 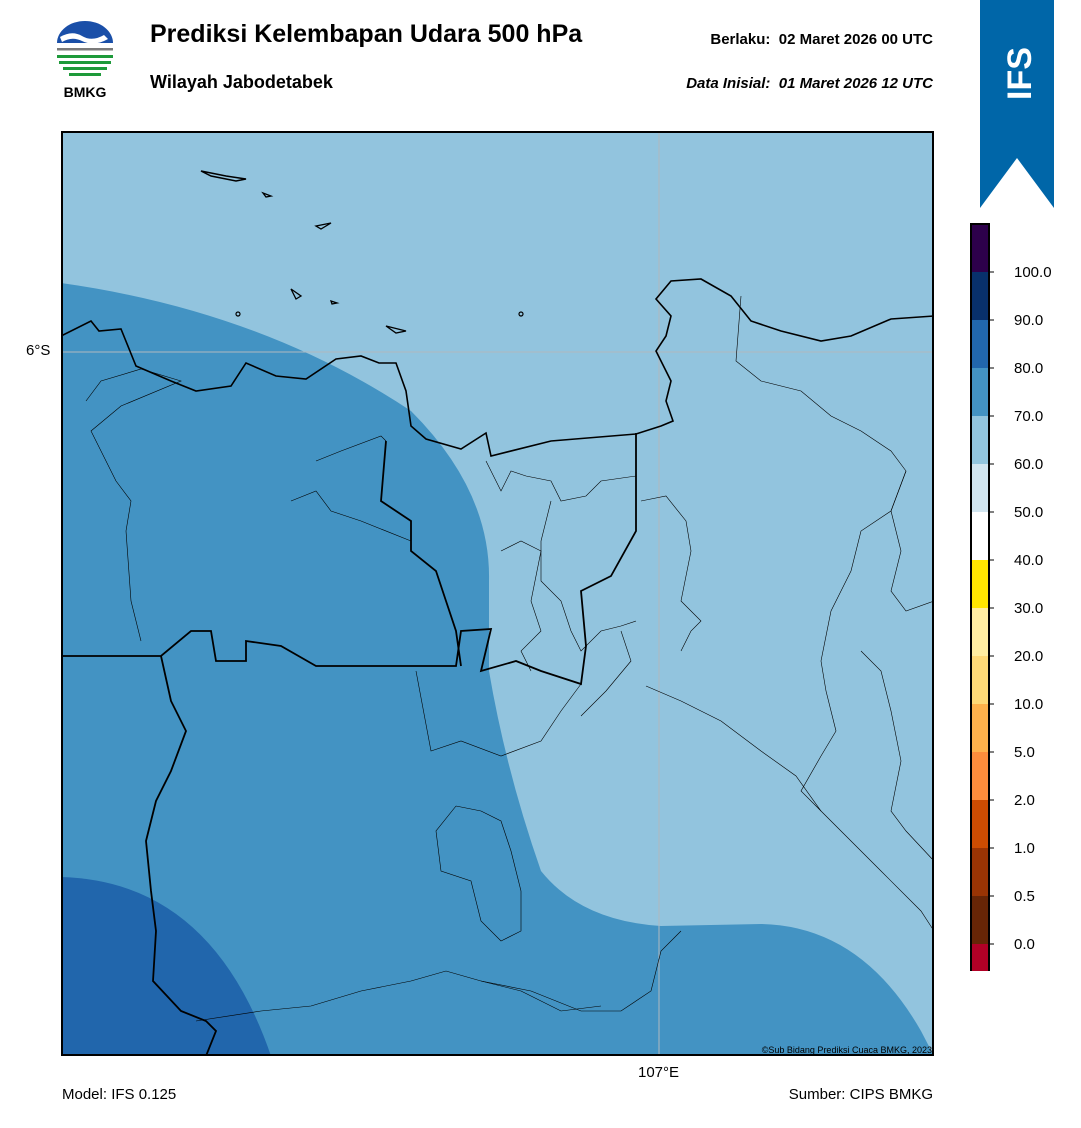 What do you see at coordinates (1033, 272) in the screenshot?
I see `colorbar-tick-label: 100.0` at bounding box center [1033, 272].